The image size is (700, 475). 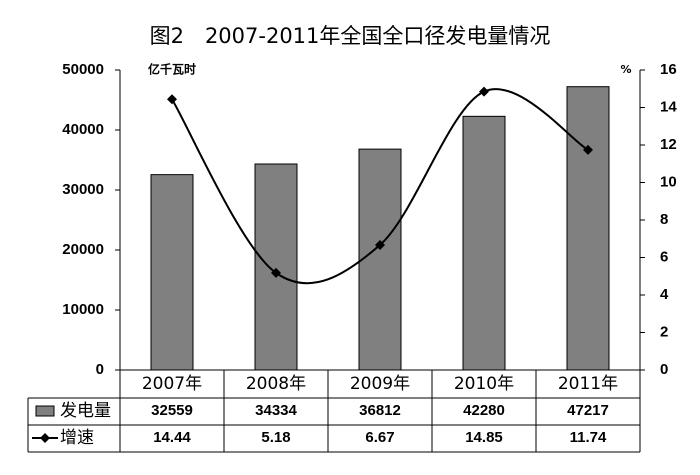 I want to click on legend-label: 发电量, so click(x=85, y=411).